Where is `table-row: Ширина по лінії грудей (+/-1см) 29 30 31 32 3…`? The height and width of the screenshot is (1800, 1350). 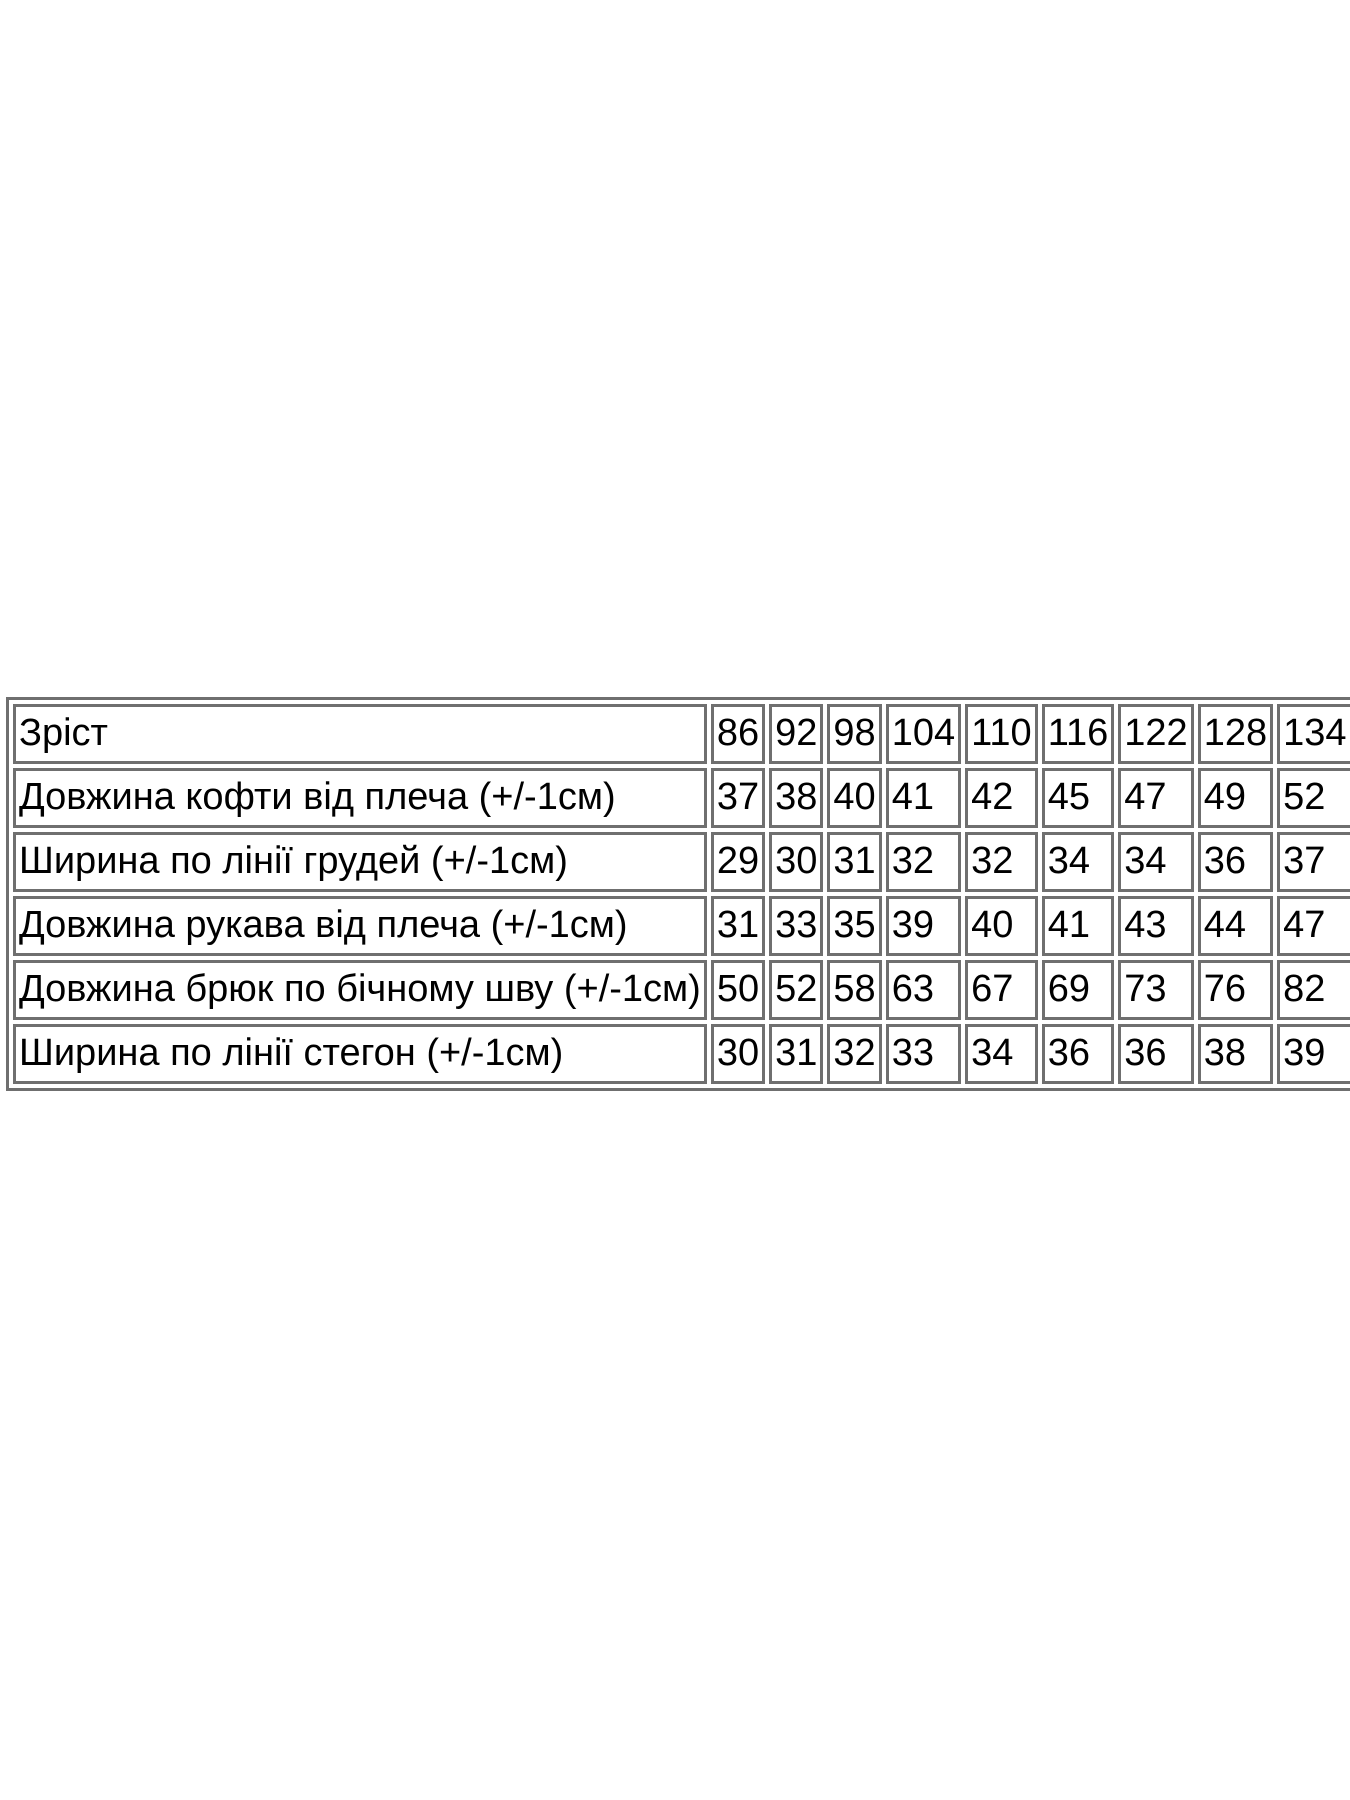 table-row: Ширина по лінії грудей (+/-1см) 29 30 31 32 3… is located at coordinates (681, 862).